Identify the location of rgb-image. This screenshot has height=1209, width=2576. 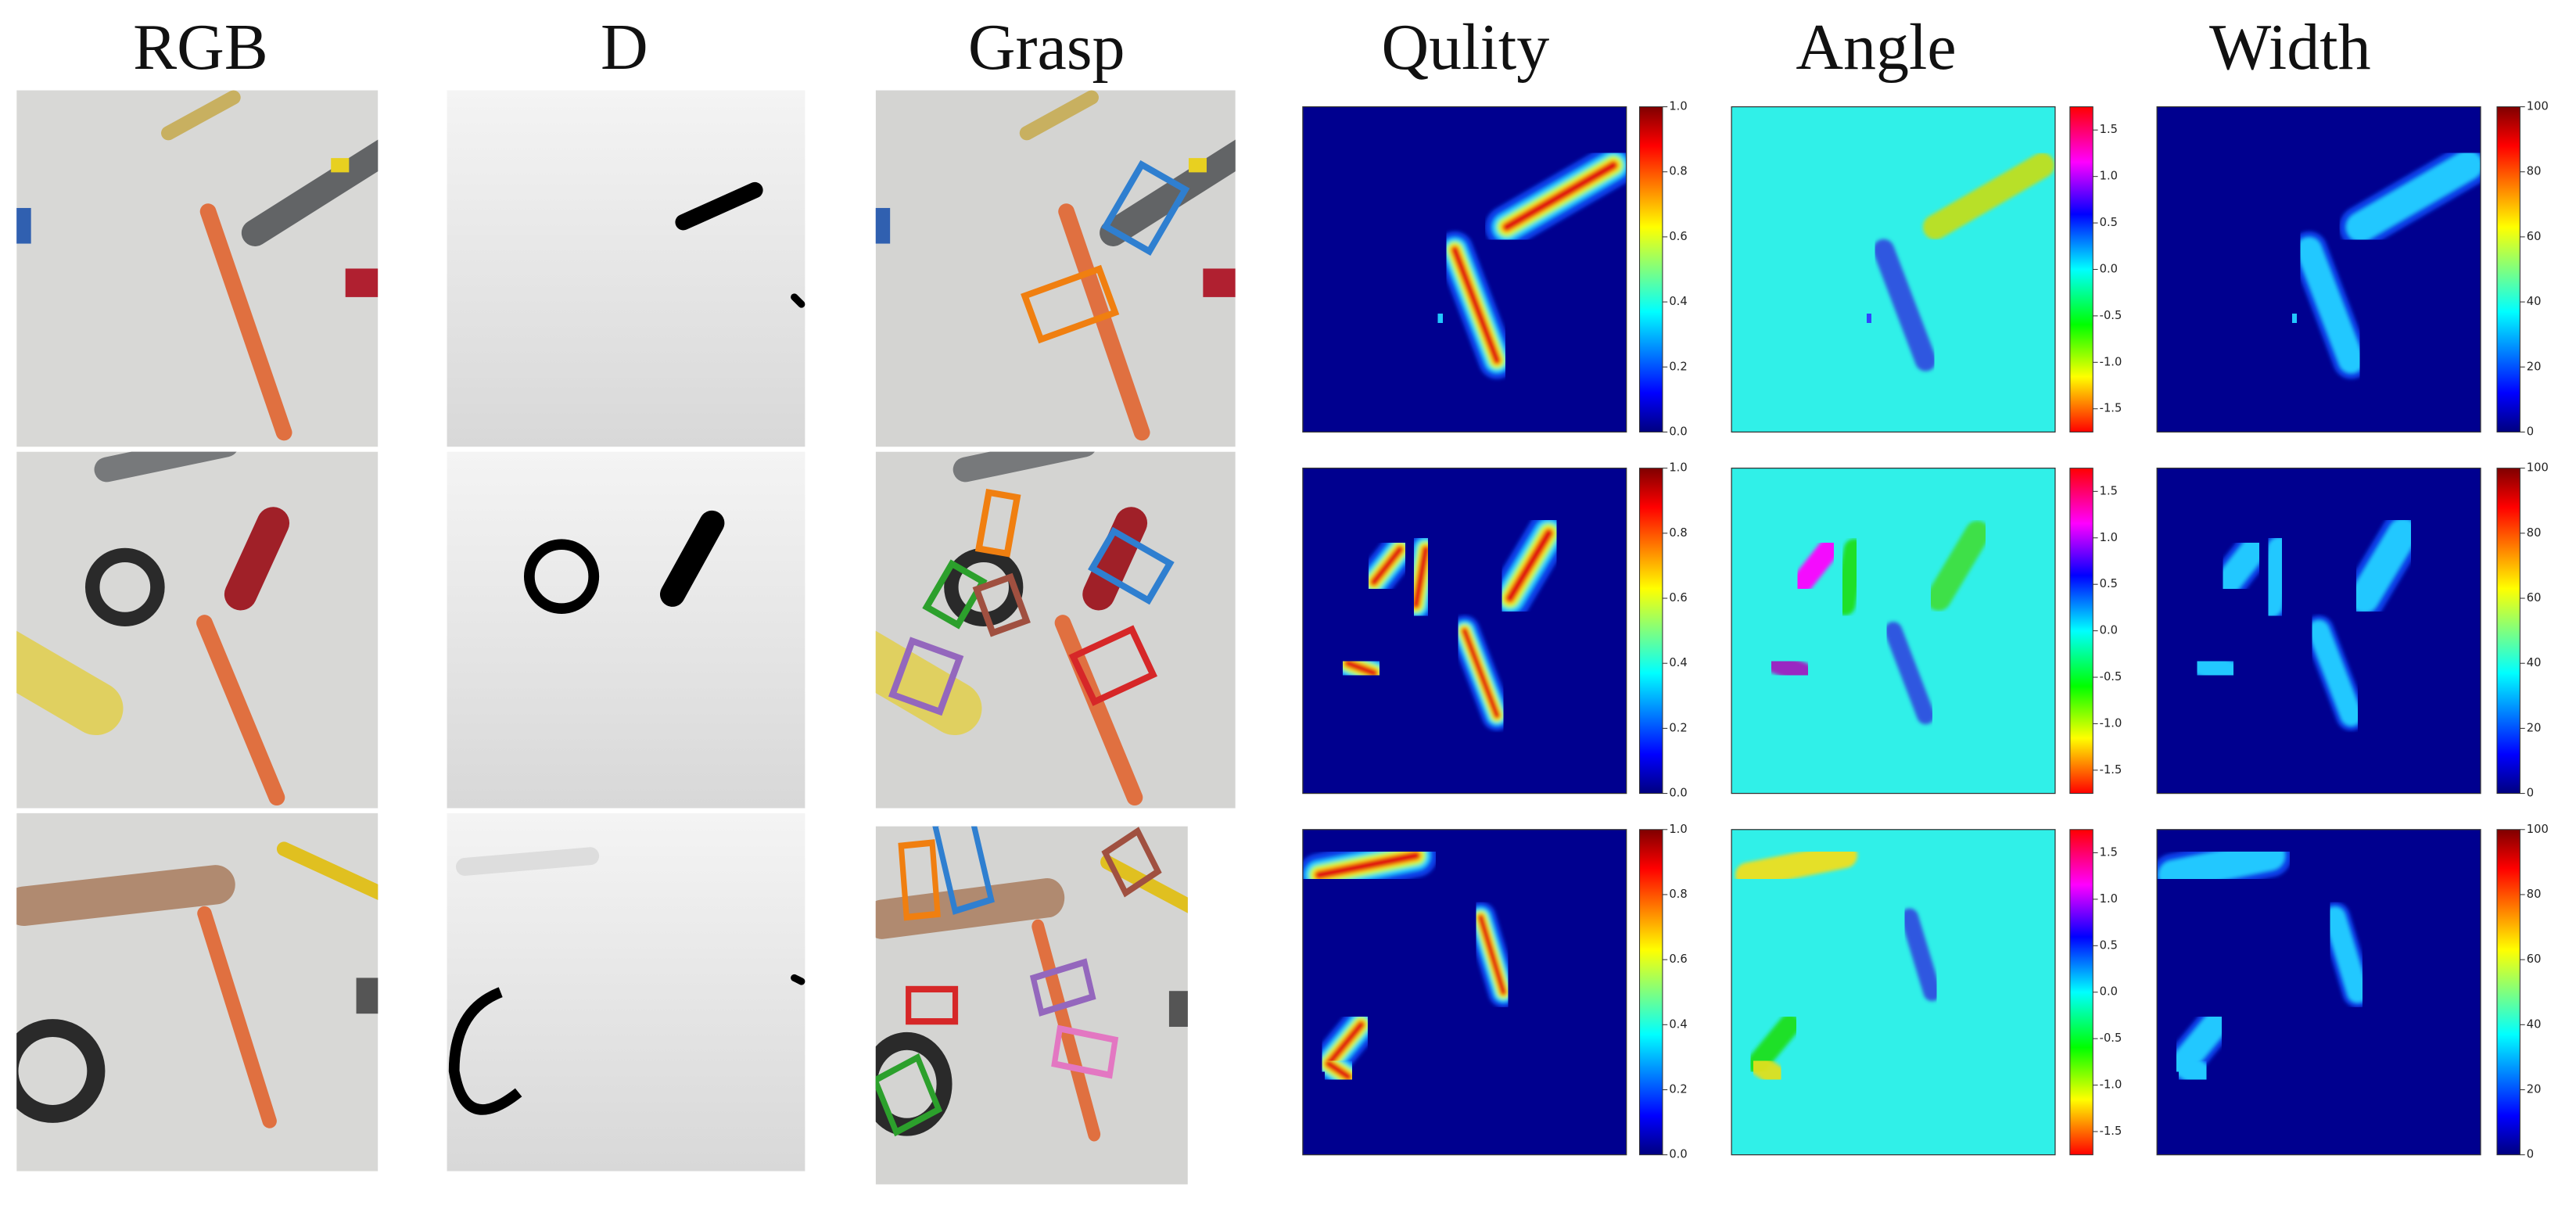
(197, 630).